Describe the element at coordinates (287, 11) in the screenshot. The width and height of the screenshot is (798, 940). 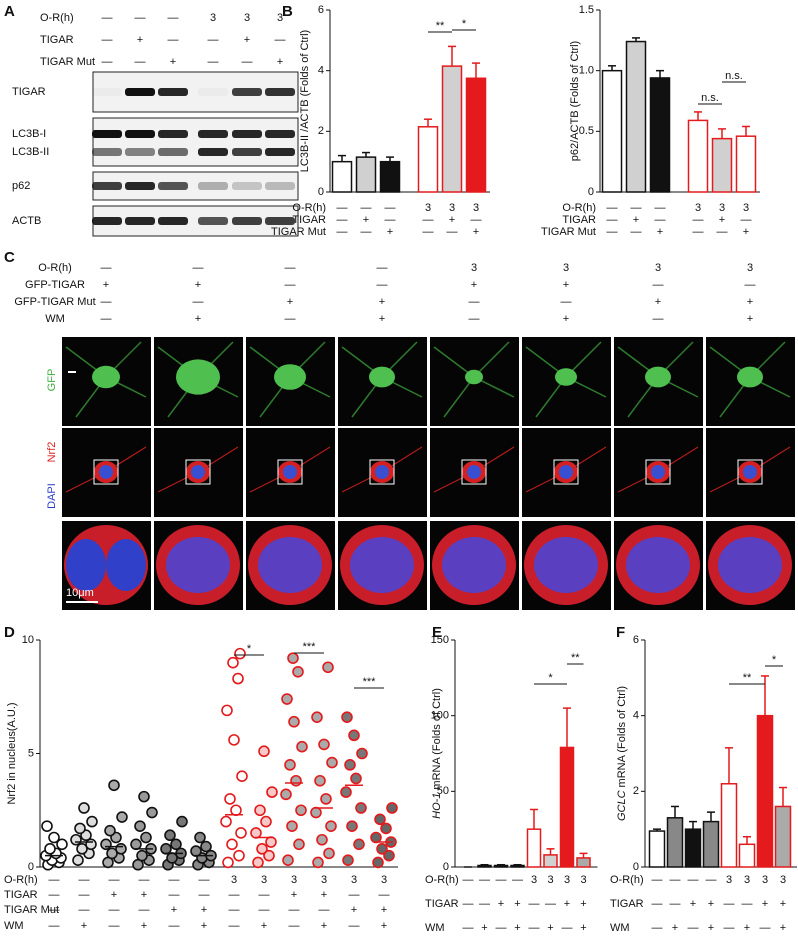
I see `panel-letter: B` at that location.